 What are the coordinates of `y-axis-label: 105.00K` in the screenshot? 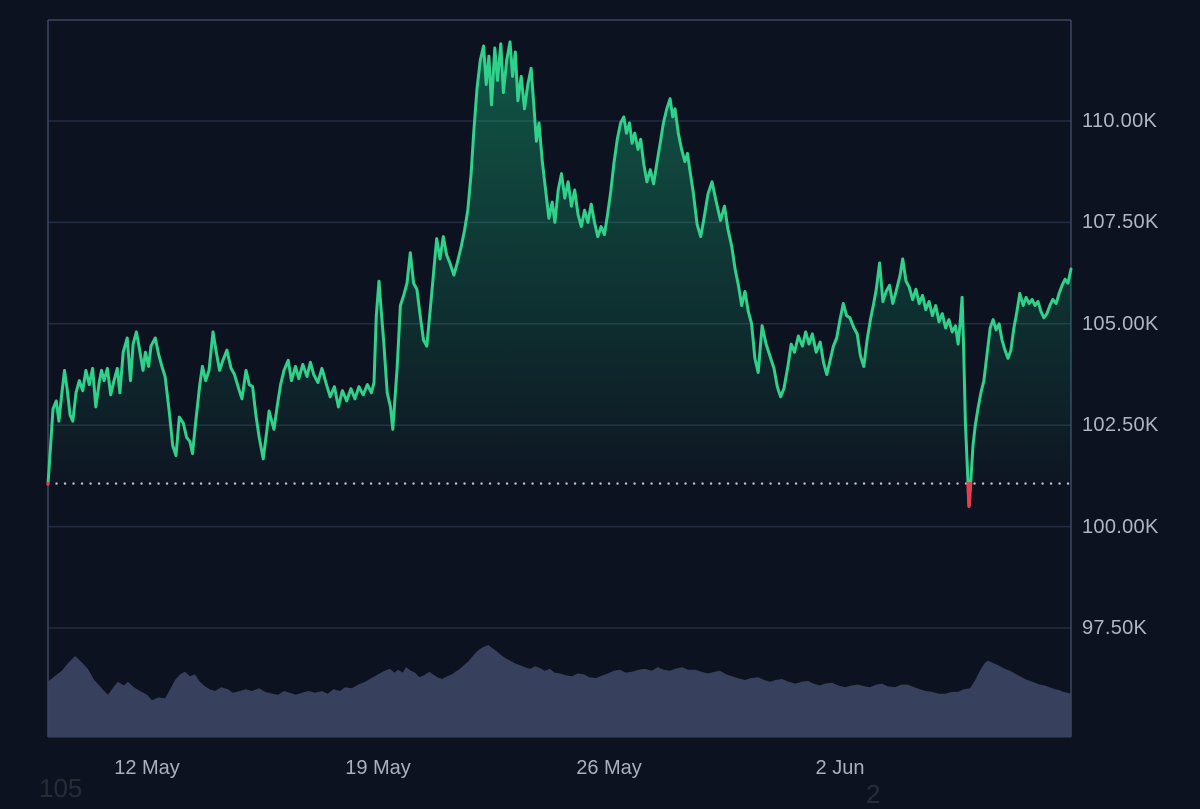 It's located at (1120, 324).